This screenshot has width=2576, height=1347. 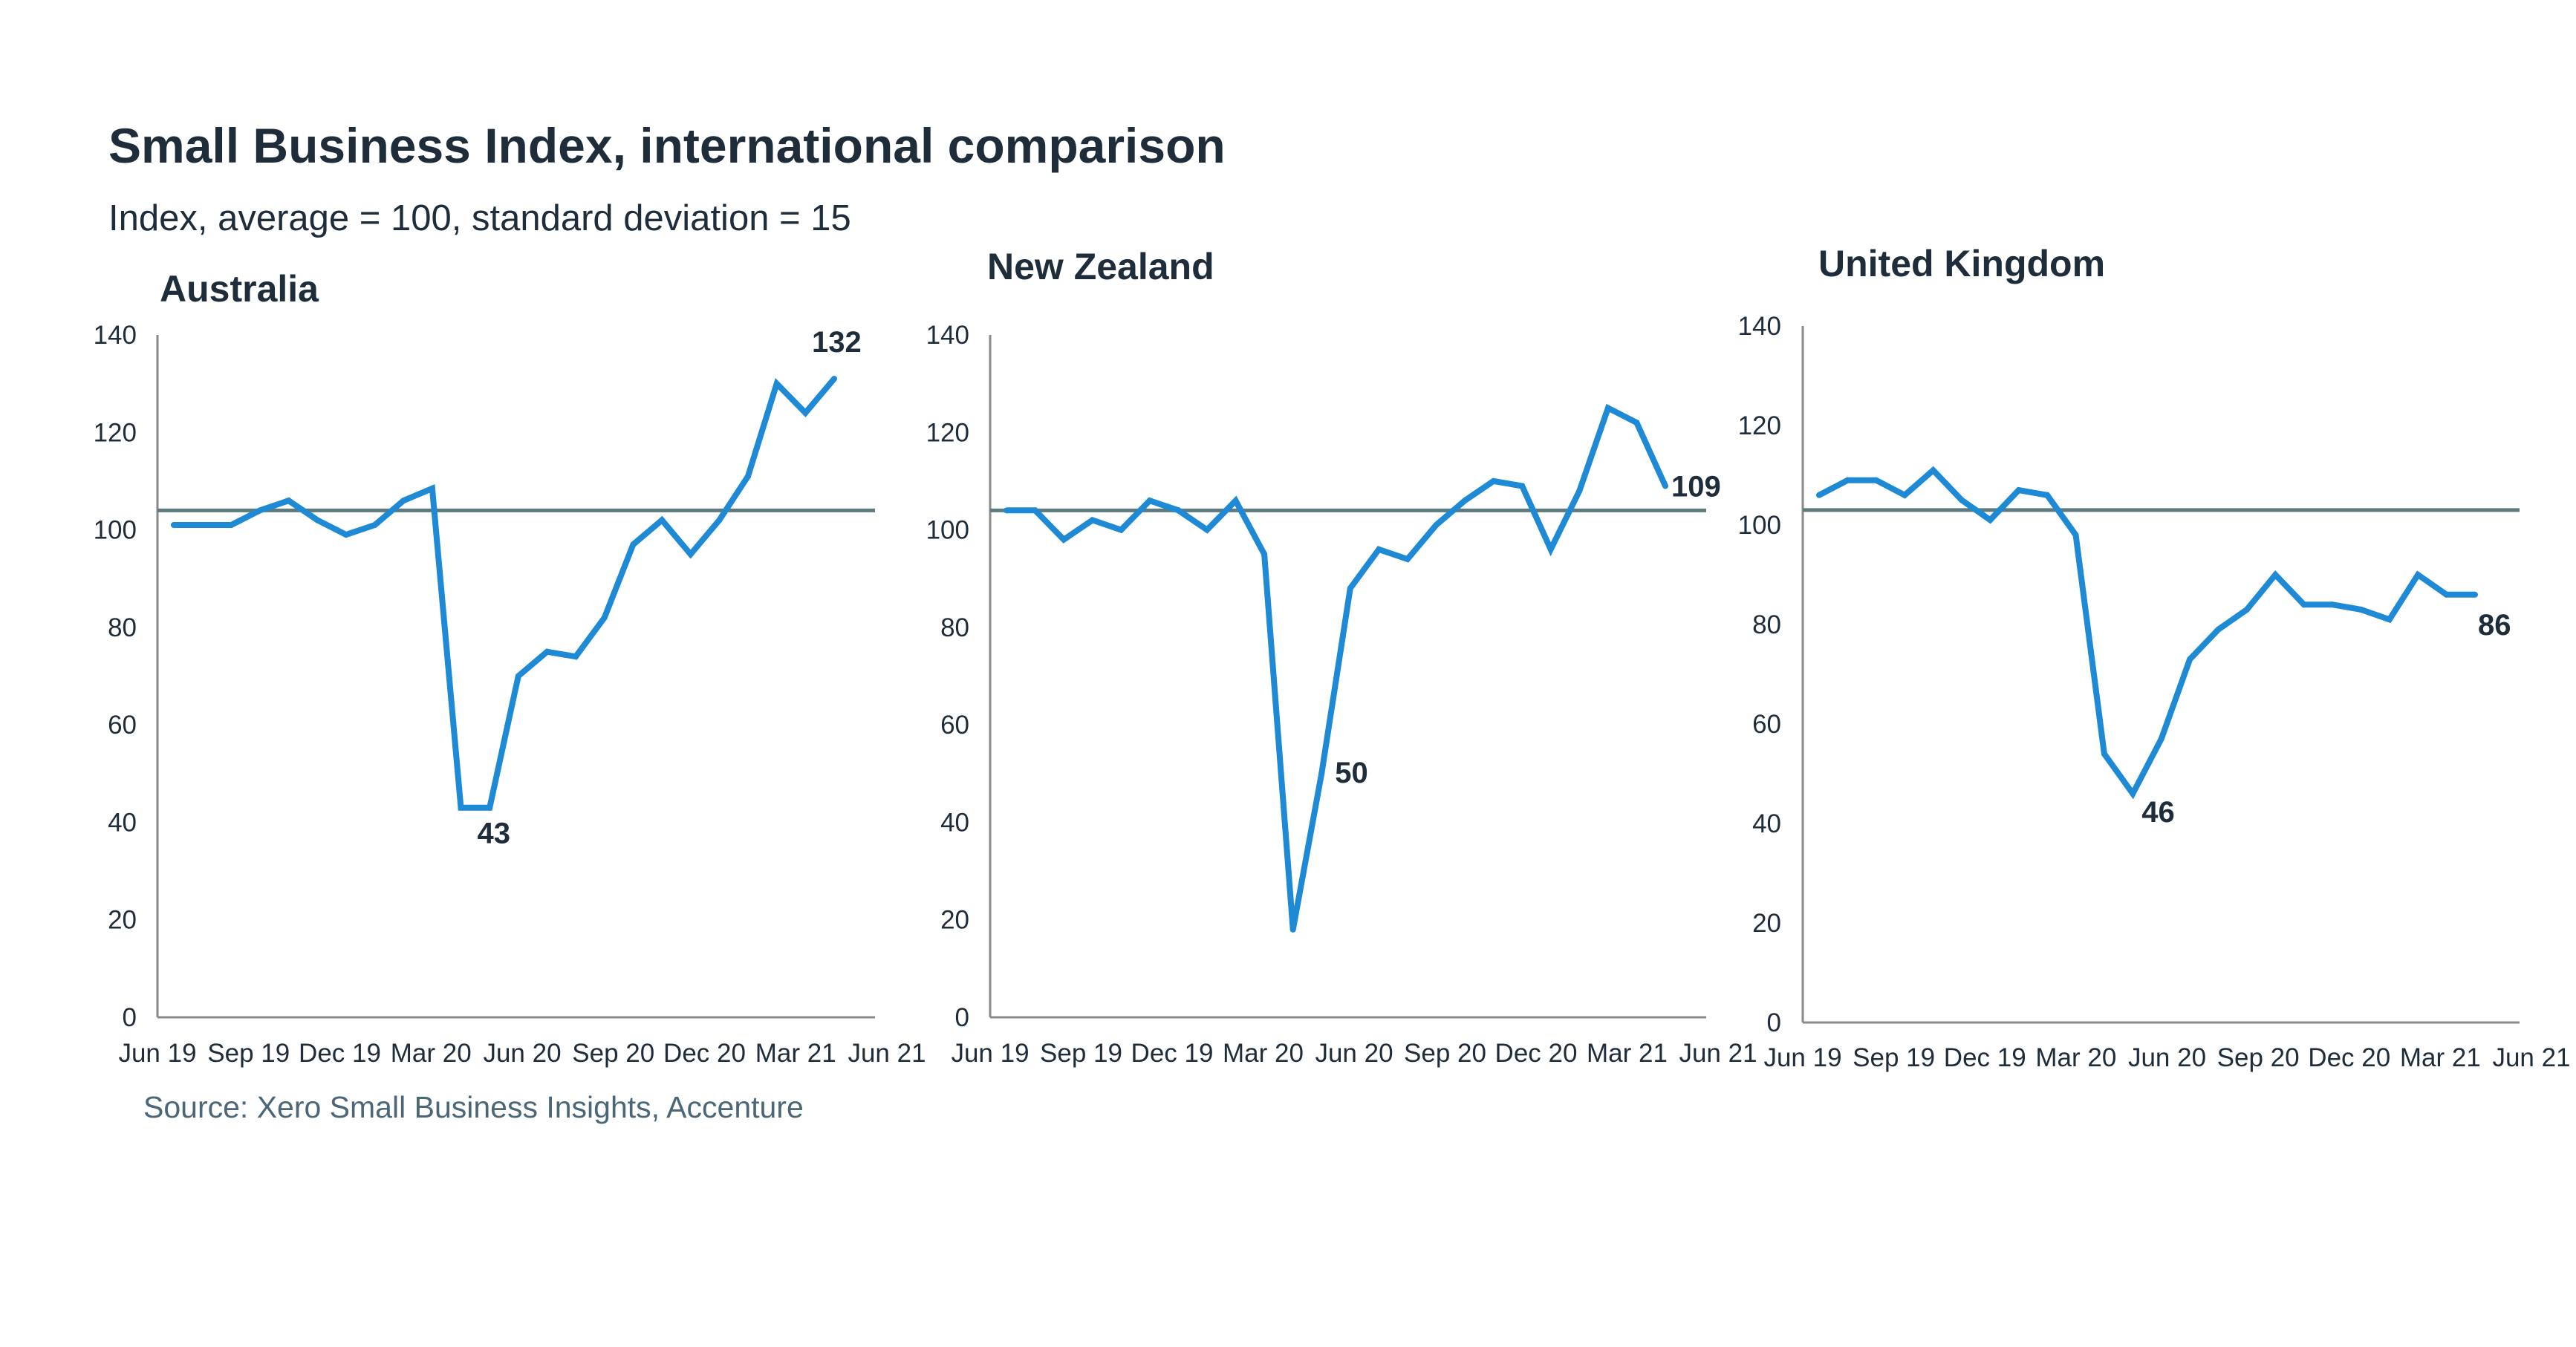 What do you see at coordinates (2146, 633) in the screenshot?
I see `series-line-united-kingdom` at bounding box center [2146, 633].